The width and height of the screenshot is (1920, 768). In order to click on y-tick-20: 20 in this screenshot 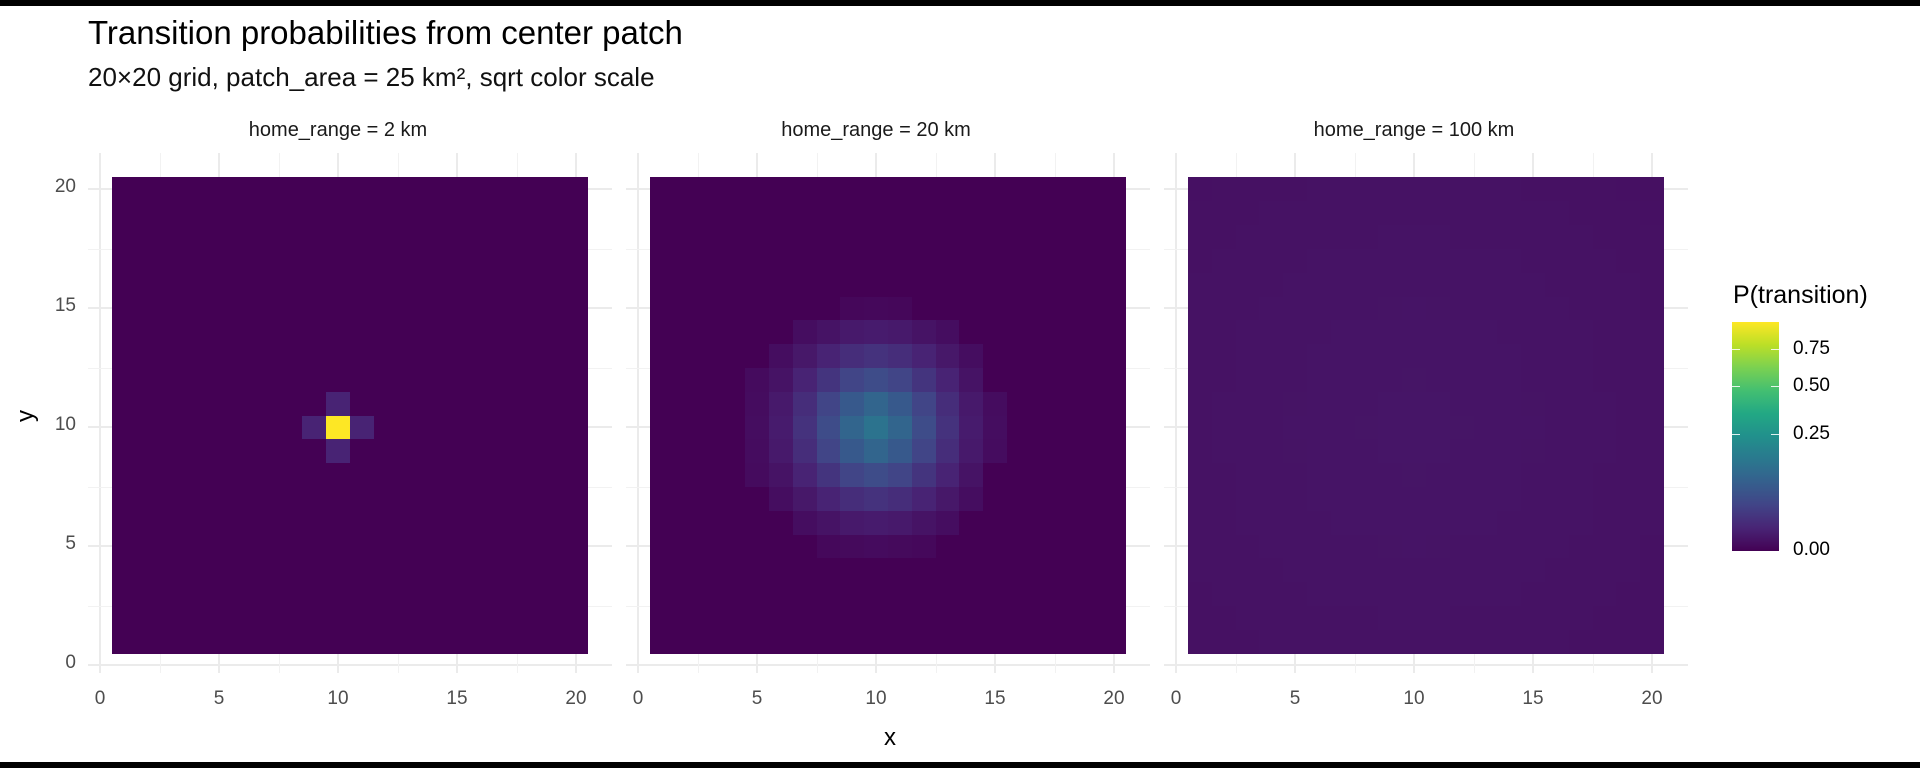, I will do `click(65, 186)`.